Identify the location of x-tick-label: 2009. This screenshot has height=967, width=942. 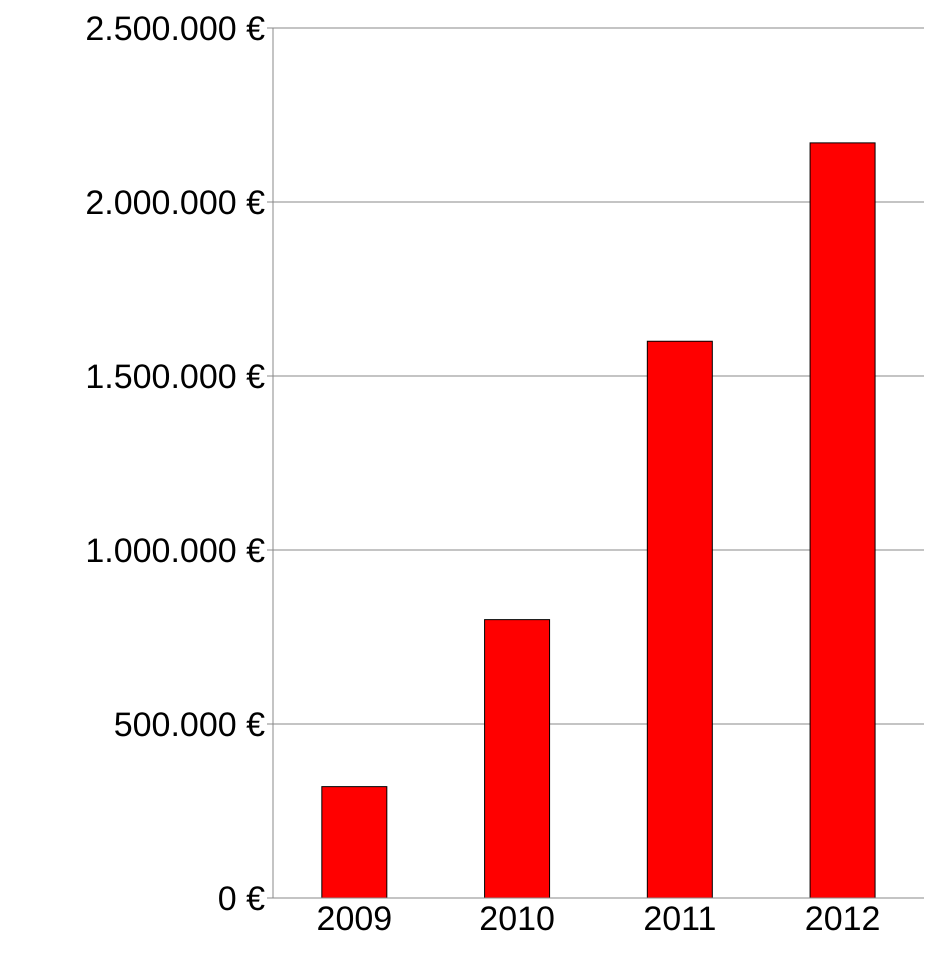
(354, 919).